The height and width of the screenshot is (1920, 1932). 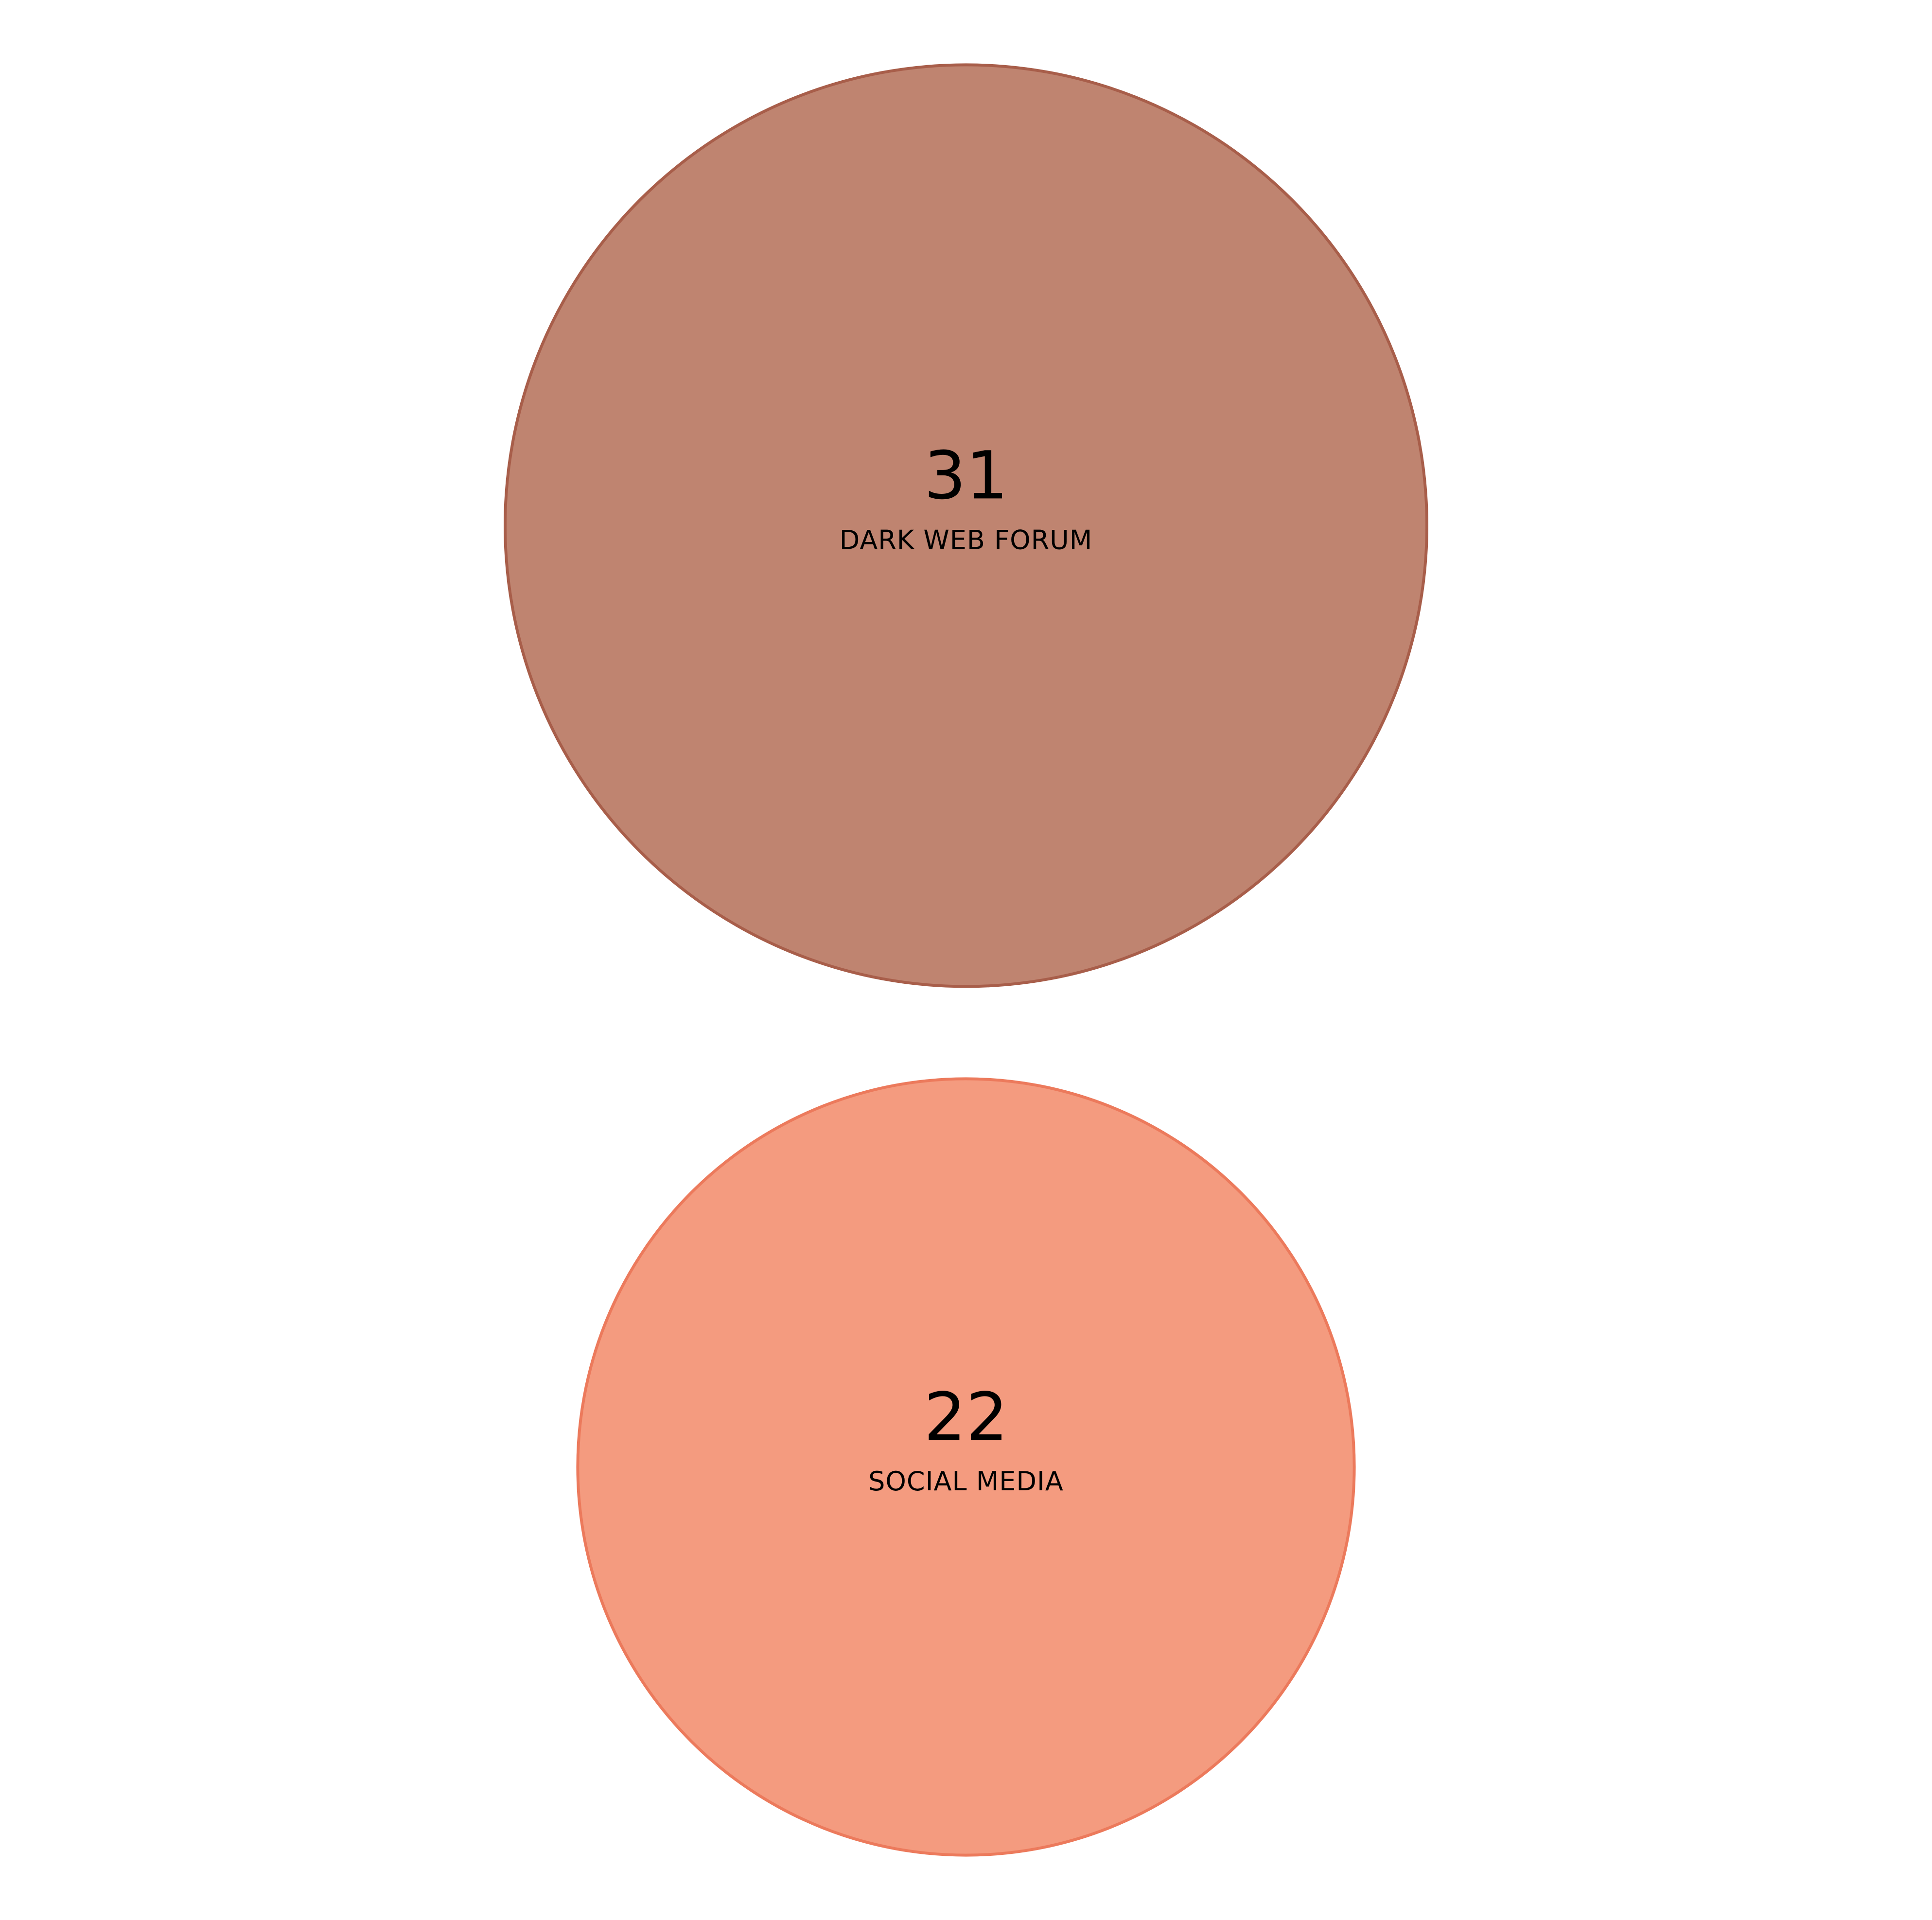 What do you see at coordinates (966, 539) in the screenshot?
I see `bubble-label-dark-web-forum: DARK WEB FORUM` at bounding box center [966, 539].